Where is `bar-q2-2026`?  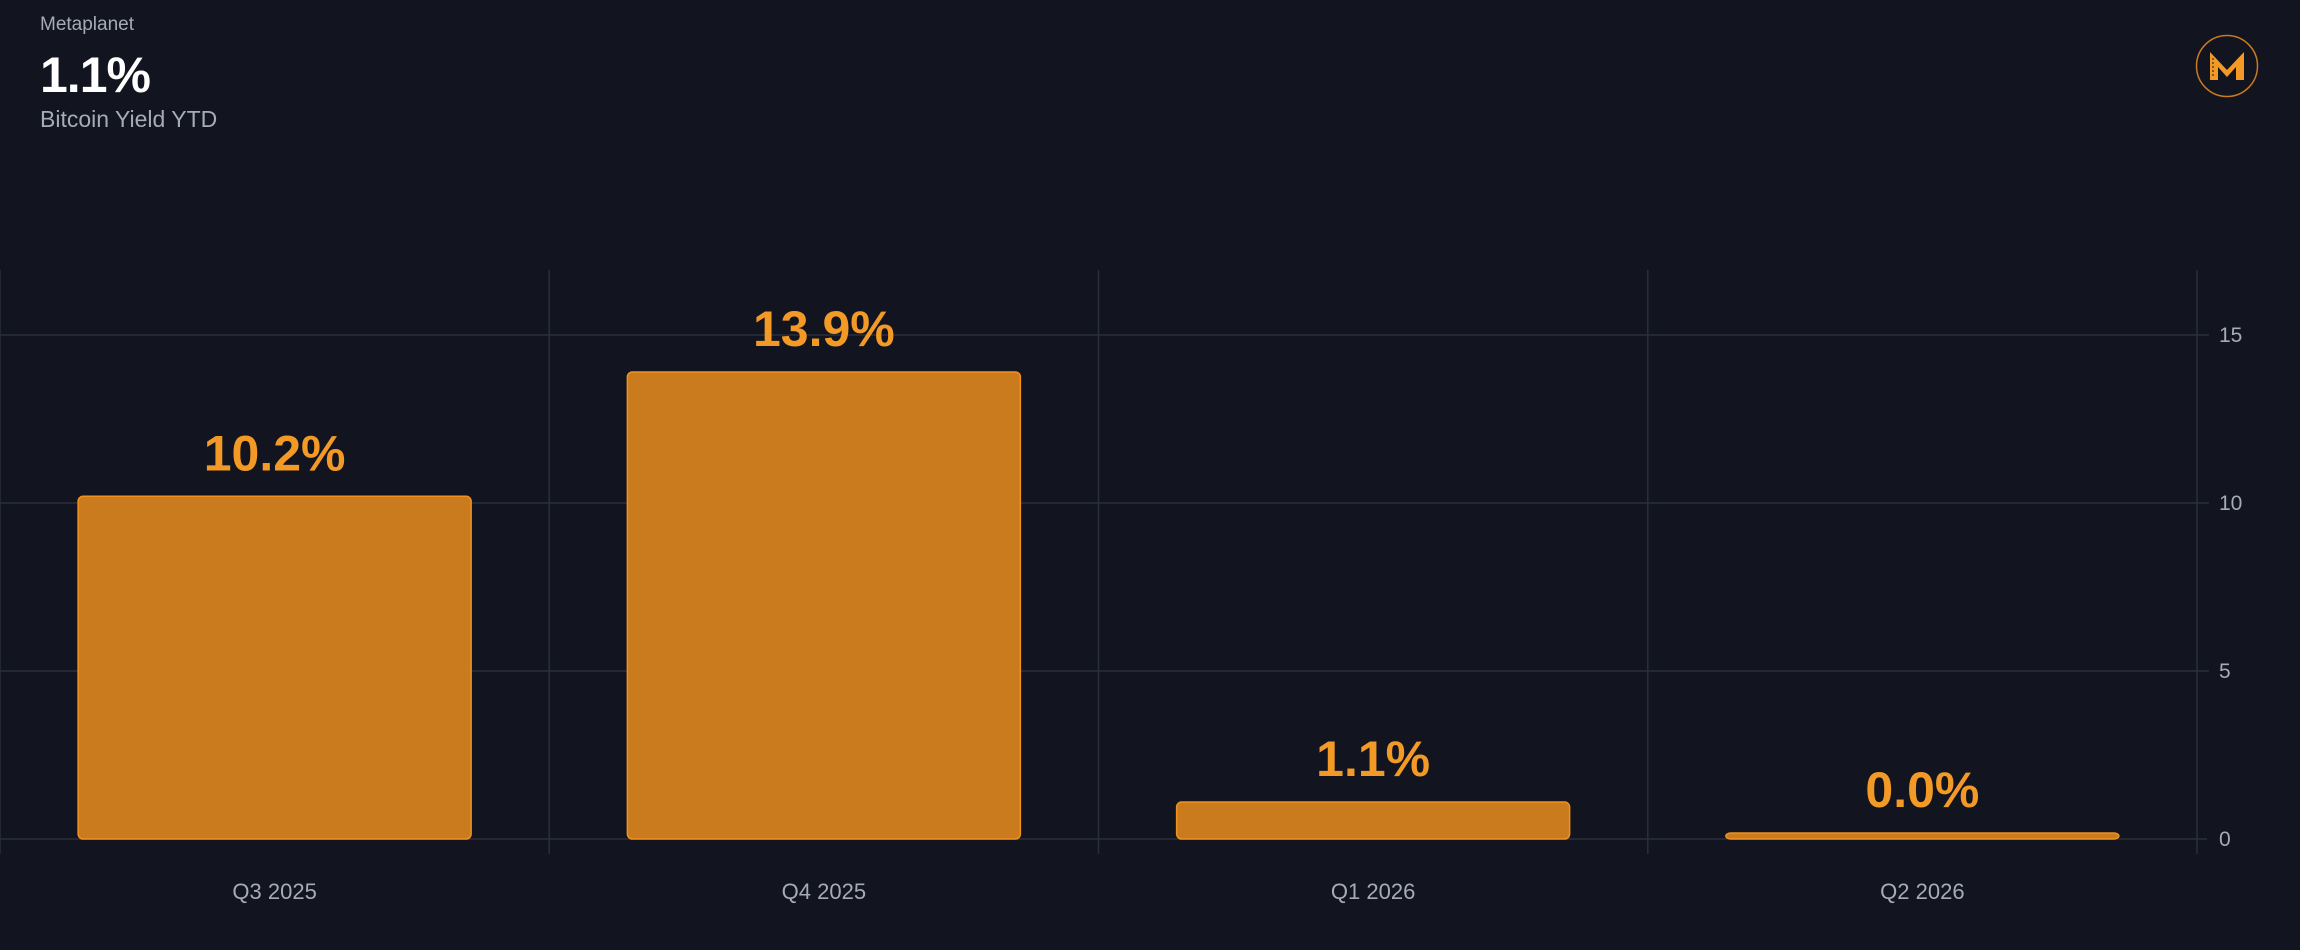
bar-q2-2026 is located at coordinates (1922, 836).